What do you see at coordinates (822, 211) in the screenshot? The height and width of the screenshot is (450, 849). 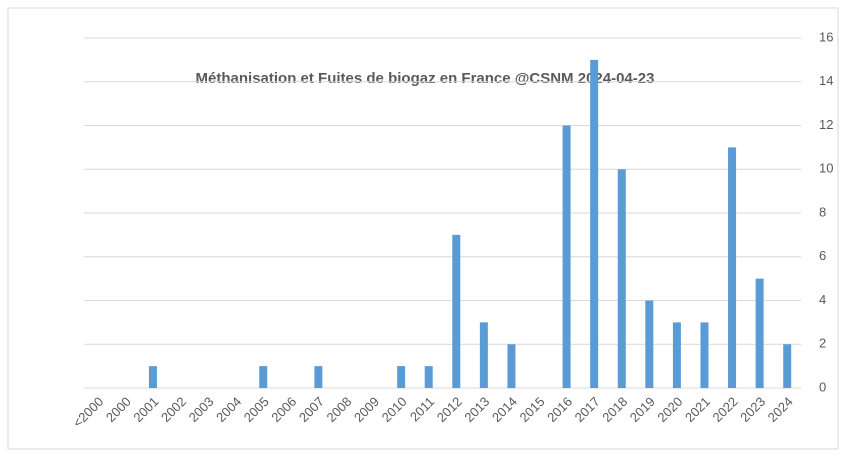 I see `y-tick-label: 8` at bounding box center [822, 211].